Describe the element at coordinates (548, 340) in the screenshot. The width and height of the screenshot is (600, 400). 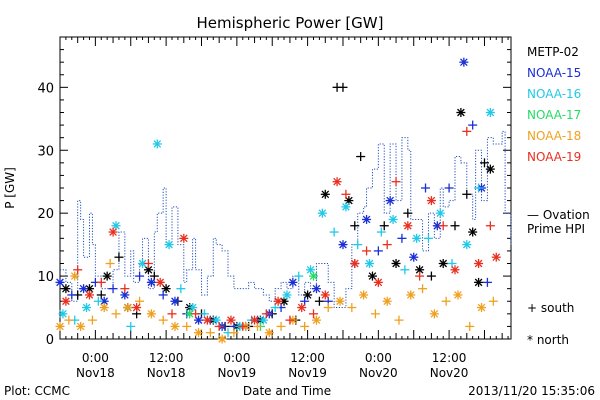
I see `symbol-key-north: * north` at that location.